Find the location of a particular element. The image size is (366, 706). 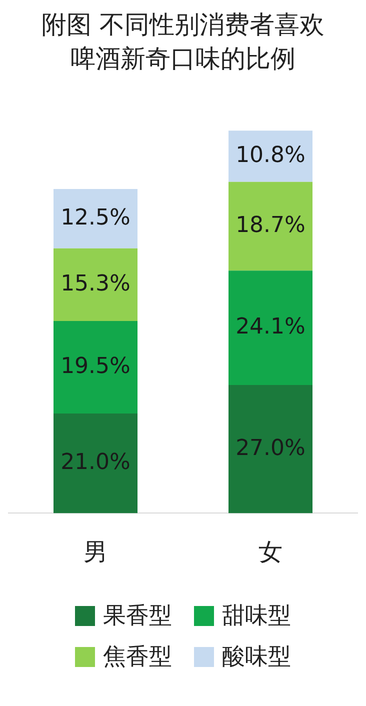

data-label: 27.0% is located at coordinates (271, 448).